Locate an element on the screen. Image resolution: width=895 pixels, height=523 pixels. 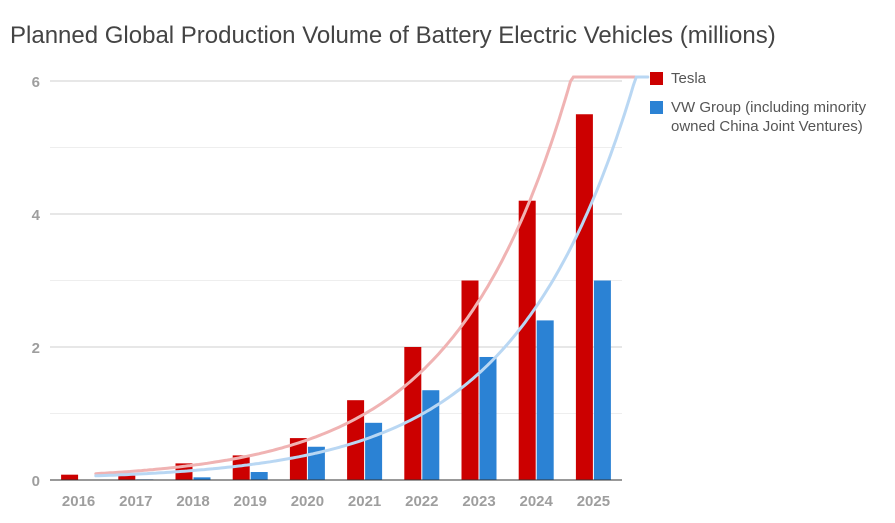
y-tick-label: 0 is located at coordinates (36, 481).